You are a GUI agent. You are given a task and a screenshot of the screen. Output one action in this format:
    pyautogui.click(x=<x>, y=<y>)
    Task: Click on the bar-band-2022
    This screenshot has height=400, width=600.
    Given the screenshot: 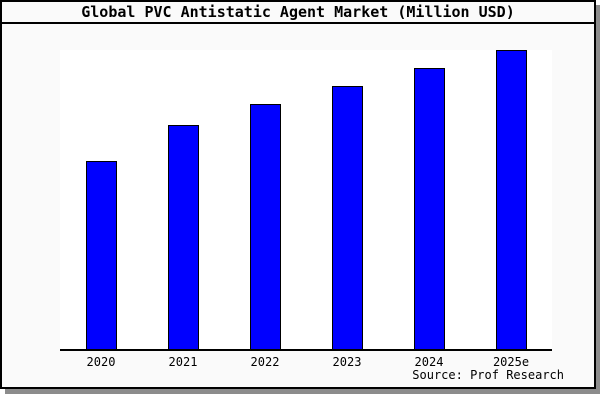 What is the action you would take?
    pyautogui.click(x=265, y=199)
    